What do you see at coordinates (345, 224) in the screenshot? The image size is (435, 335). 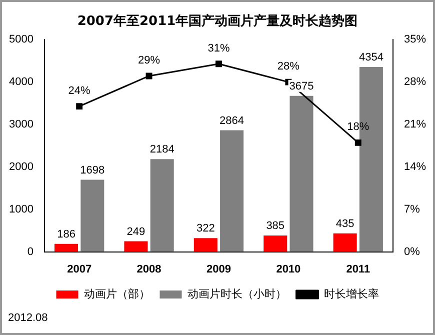 I see `data-label: 435` at bounding box center [345, 224].